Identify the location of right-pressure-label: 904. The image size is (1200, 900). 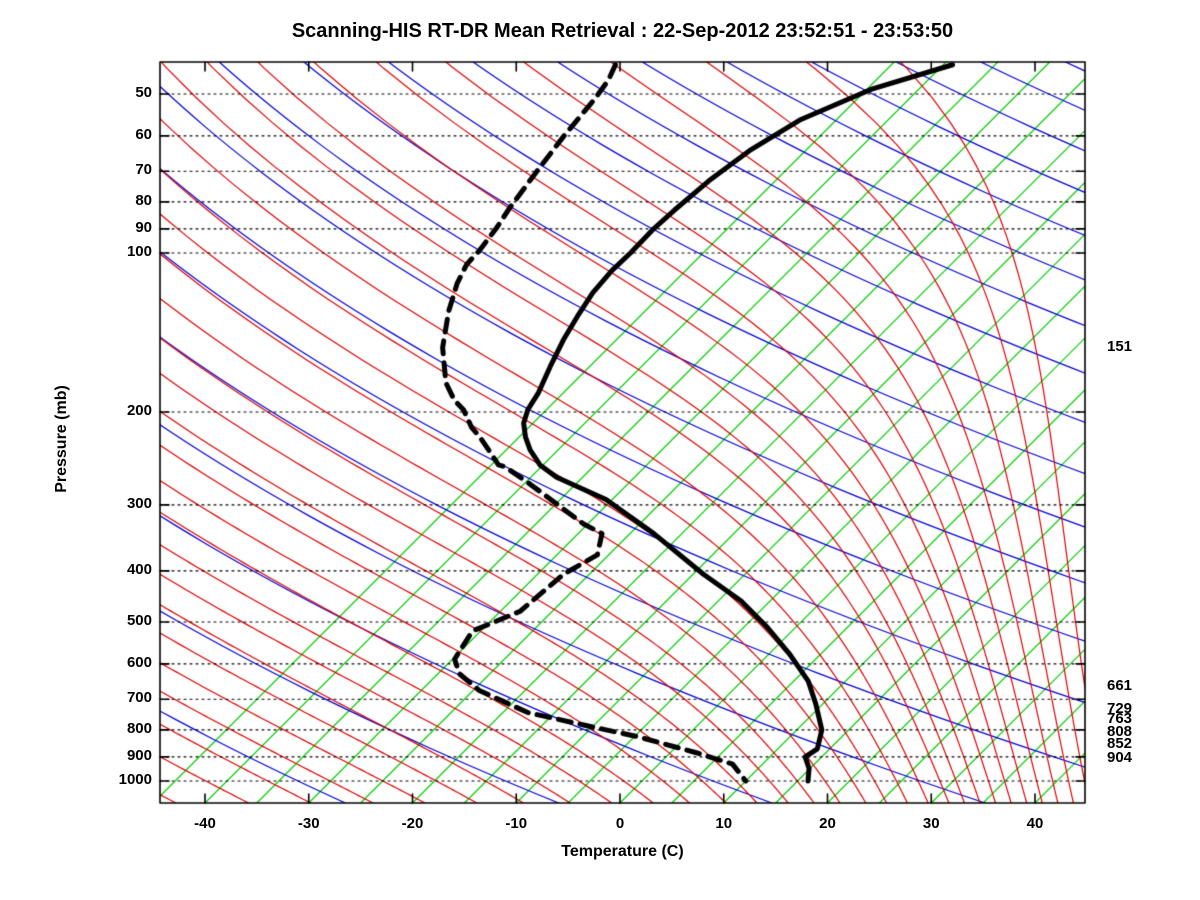
(1120, 757).